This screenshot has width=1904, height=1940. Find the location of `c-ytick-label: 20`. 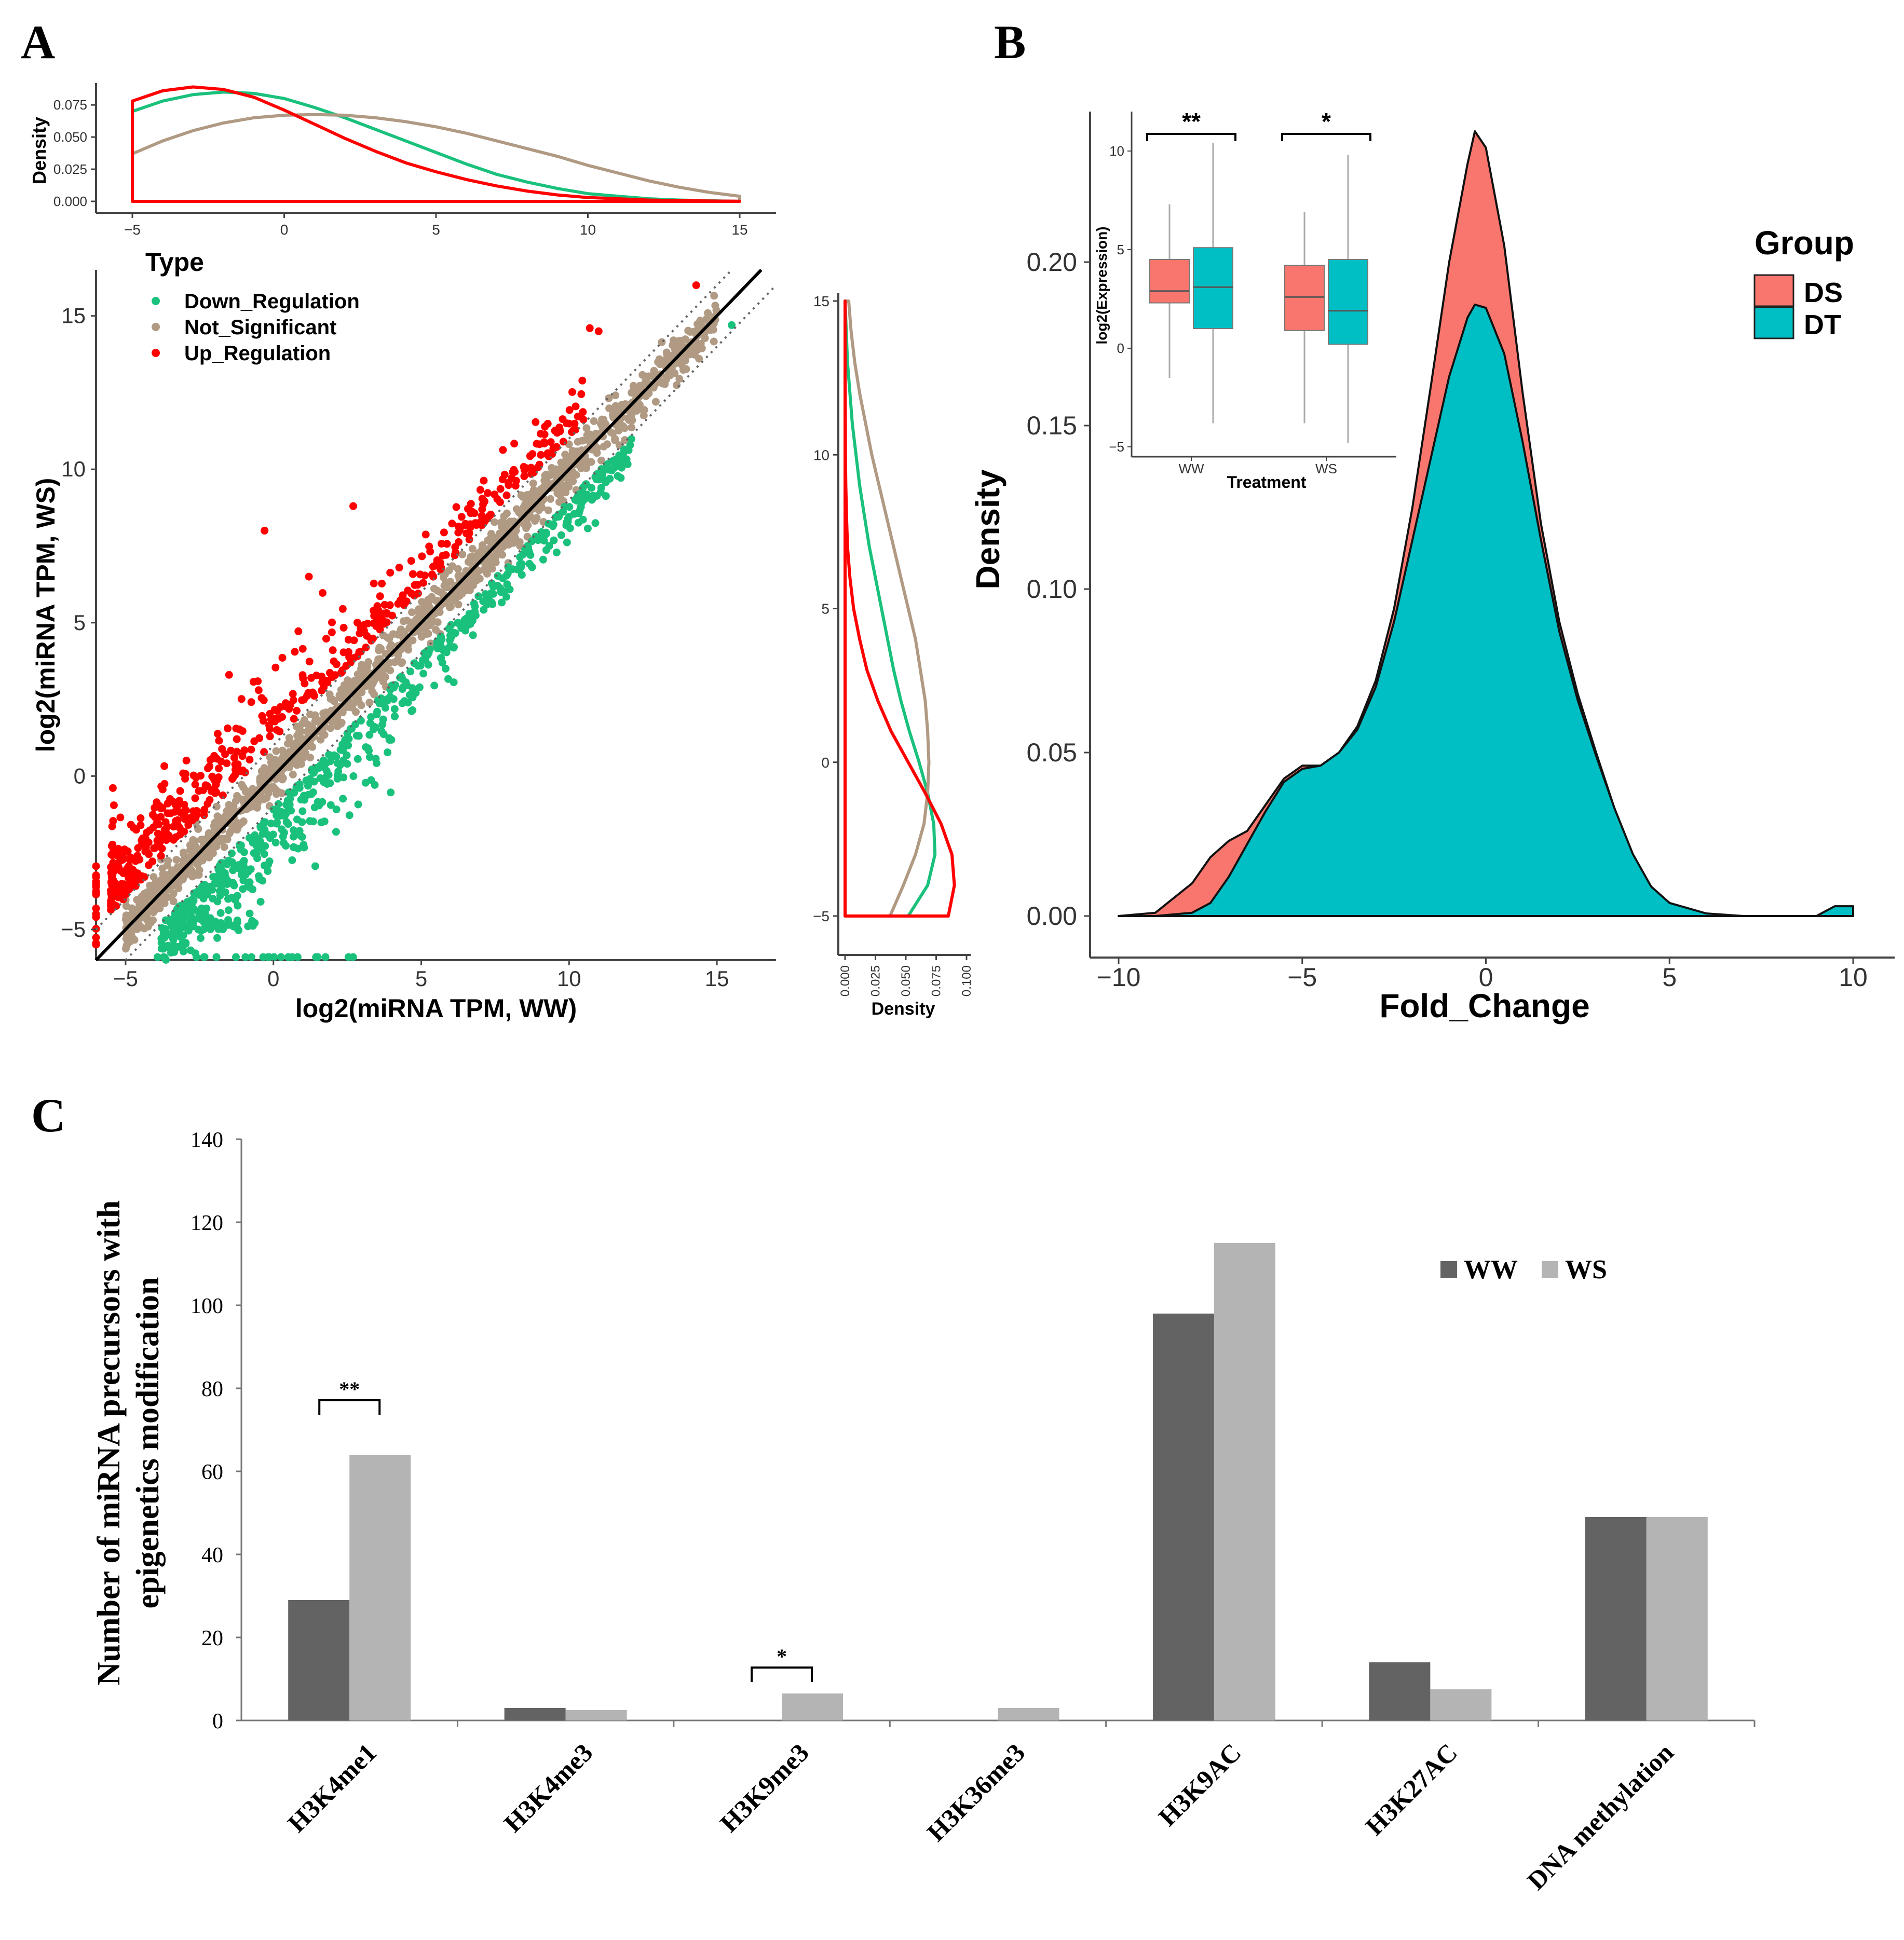

c-ytick-label: 20 is located at coordinates (212, 1638).